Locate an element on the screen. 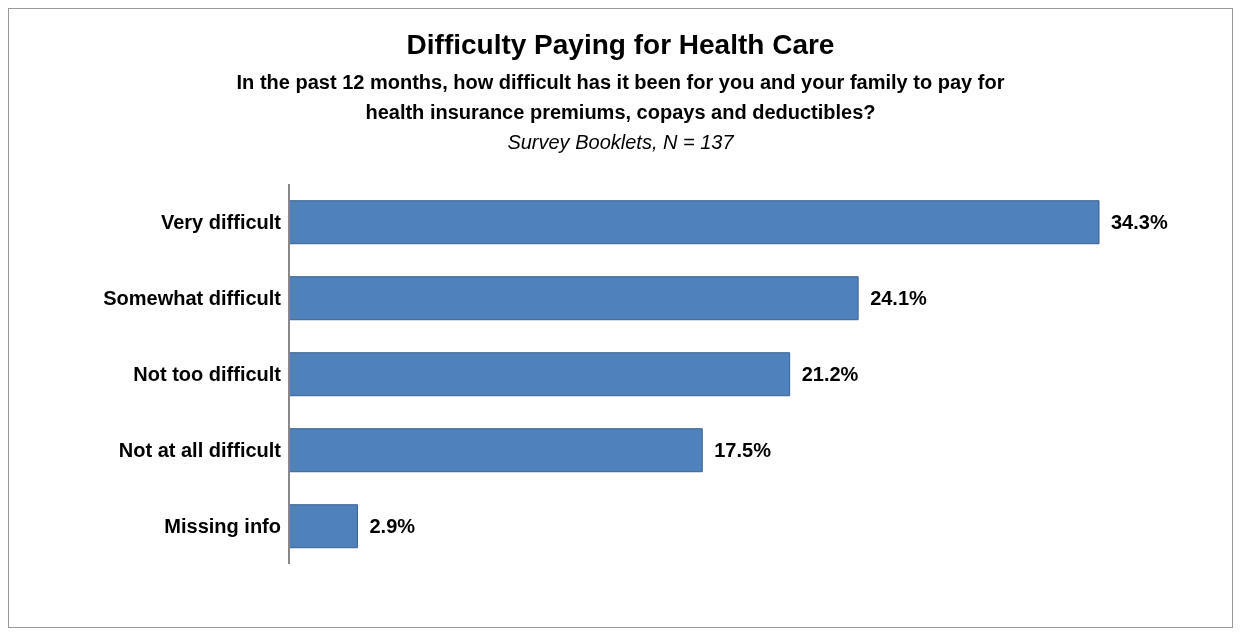  data-label: 2.9% is located at coordinates (392, 526).